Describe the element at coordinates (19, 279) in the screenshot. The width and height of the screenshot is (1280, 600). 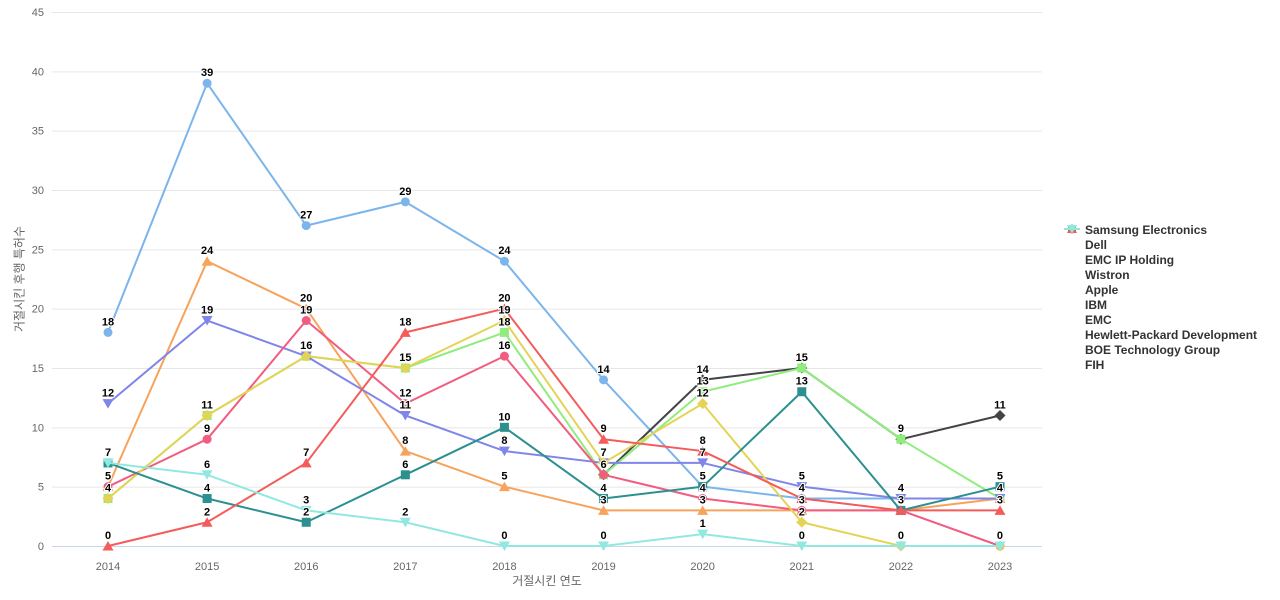
I see `y-axis-title: 거절시킨 후행 특허수` at that location.